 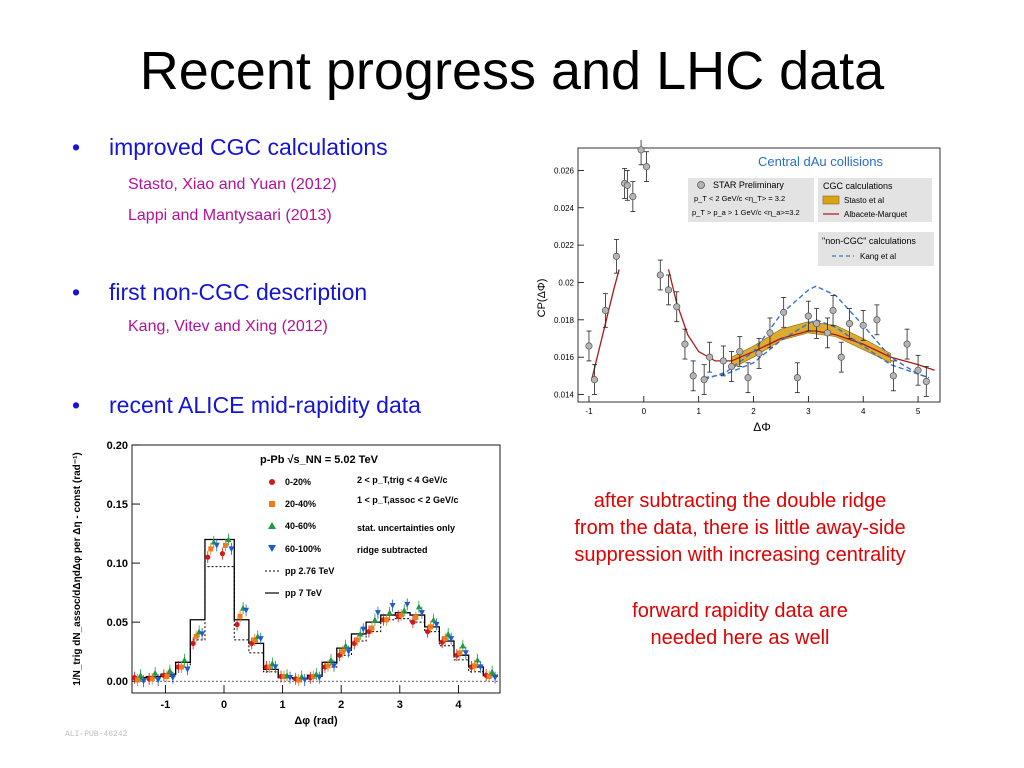 What do you see at coordinates (698, 411) in the screenshot?
I see `x-tick-label: 1` at bounding box center [698, 411].